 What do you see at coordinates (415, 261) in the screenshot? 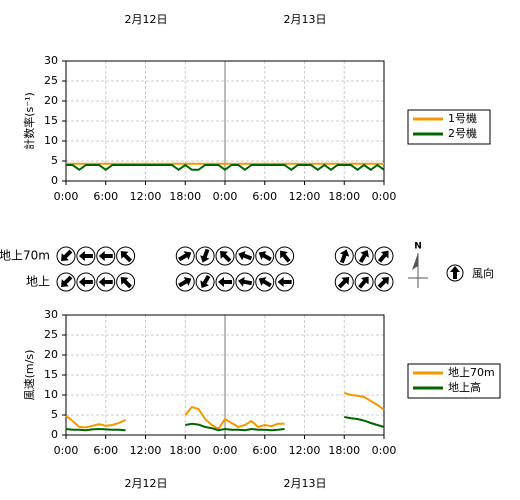
I see `compass-arrow` at bounding box center [415, 261].